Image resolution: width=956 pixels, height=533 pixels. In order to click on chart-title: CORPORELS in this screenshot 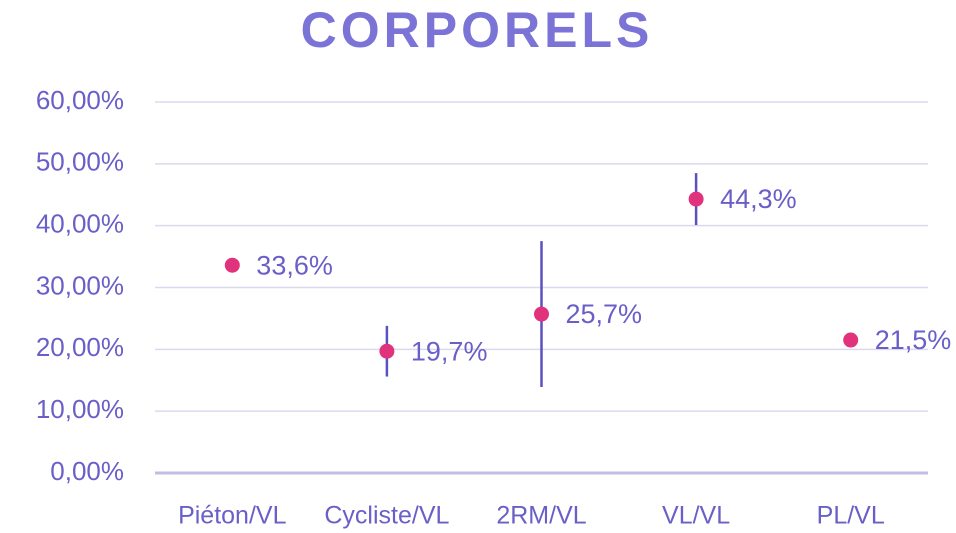, I will do `click(477, 30)`.